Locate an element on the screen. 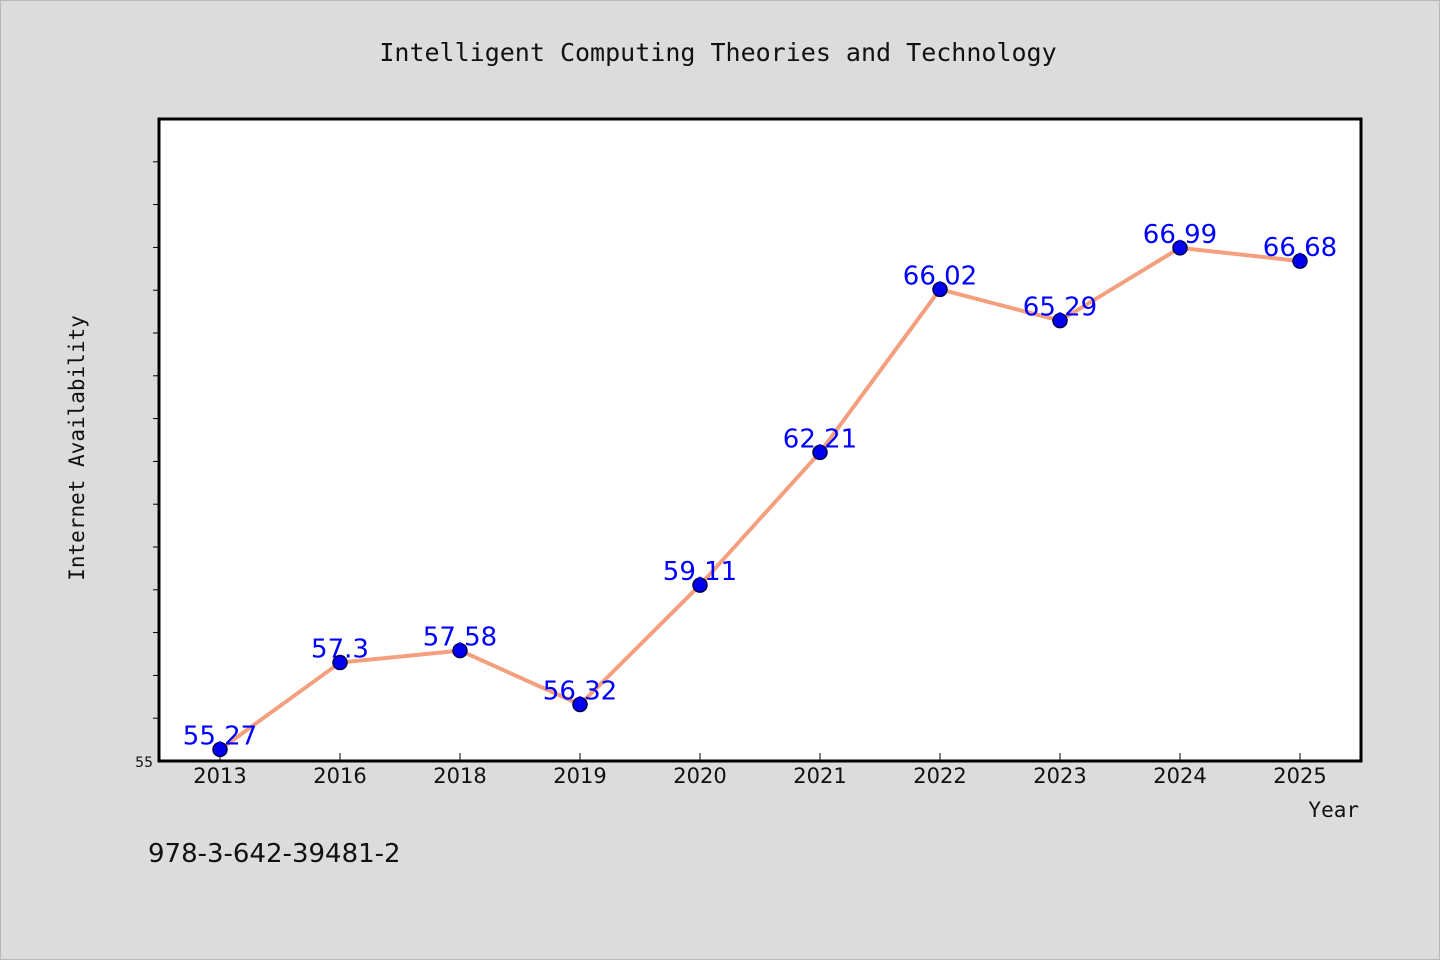 The width and height of the screenshot is (1440, 960). data-label: 66.02 is located at coordinates (940, 276).